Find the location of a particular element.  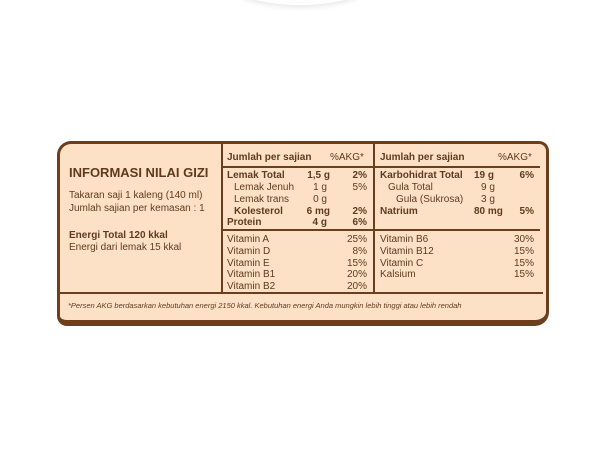

nutrient-amount: 4 g is located at coordinates (319, 222).